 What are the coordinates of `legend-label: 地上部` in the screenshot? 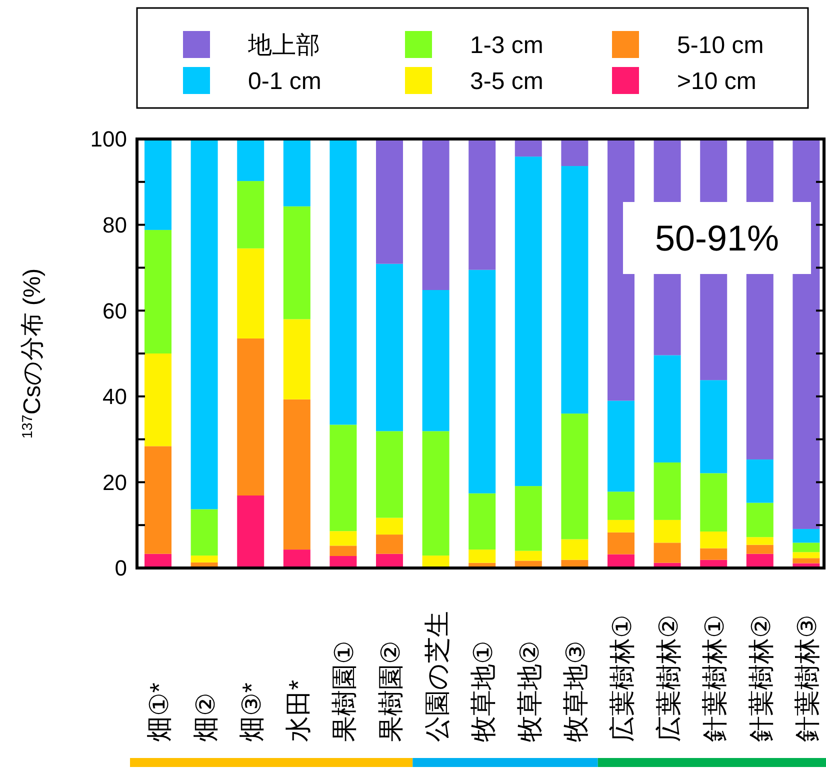 It's located at (283, 45).